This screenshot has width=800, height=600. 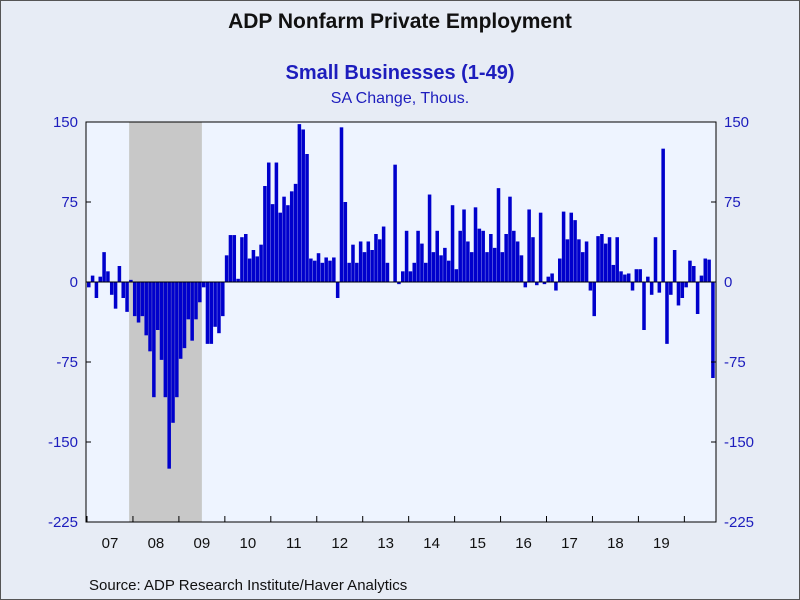 I want to click on y-tick-label-left: 150, so click(x=65, y=122).